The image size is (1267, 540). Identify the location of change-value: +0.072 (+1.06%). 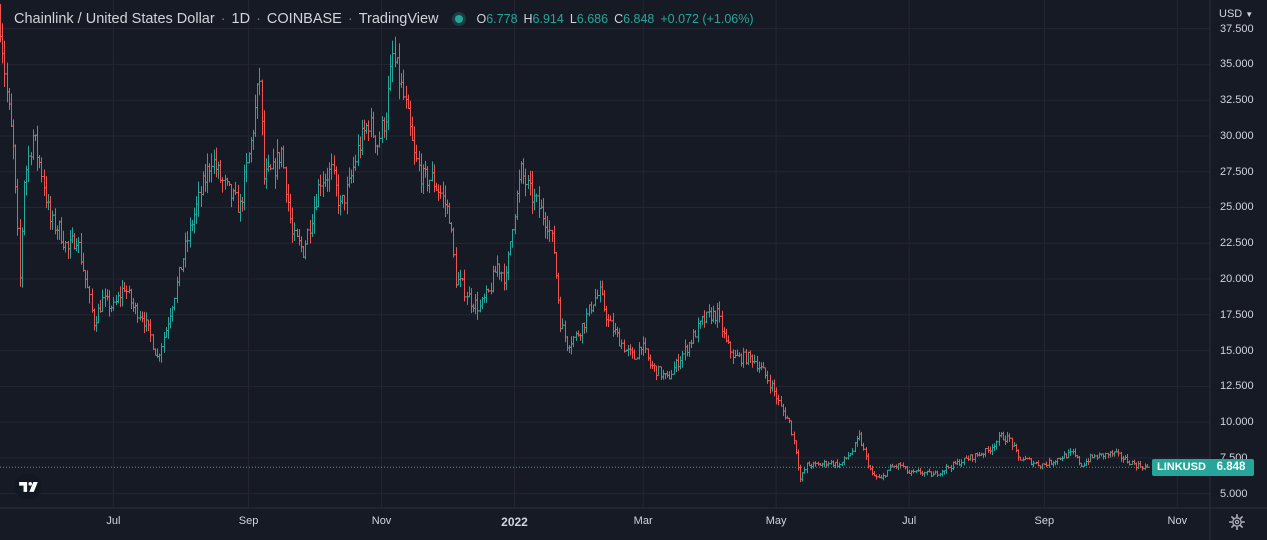
(707, 19).